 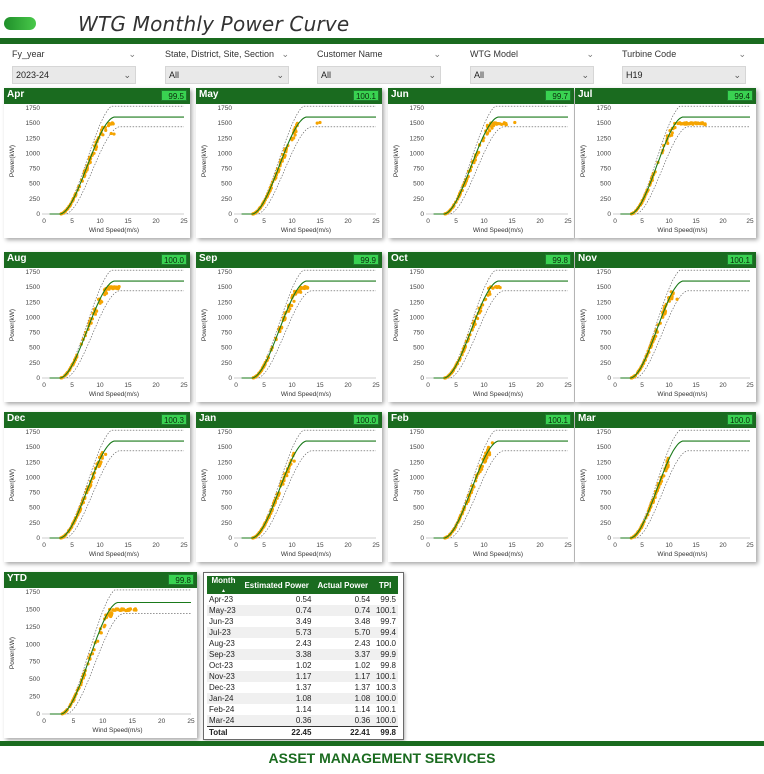 What do you see at coordinates (388, 621) in the screenshot?
I see `table-cell: 99.7` at bounding box center [388, 621].